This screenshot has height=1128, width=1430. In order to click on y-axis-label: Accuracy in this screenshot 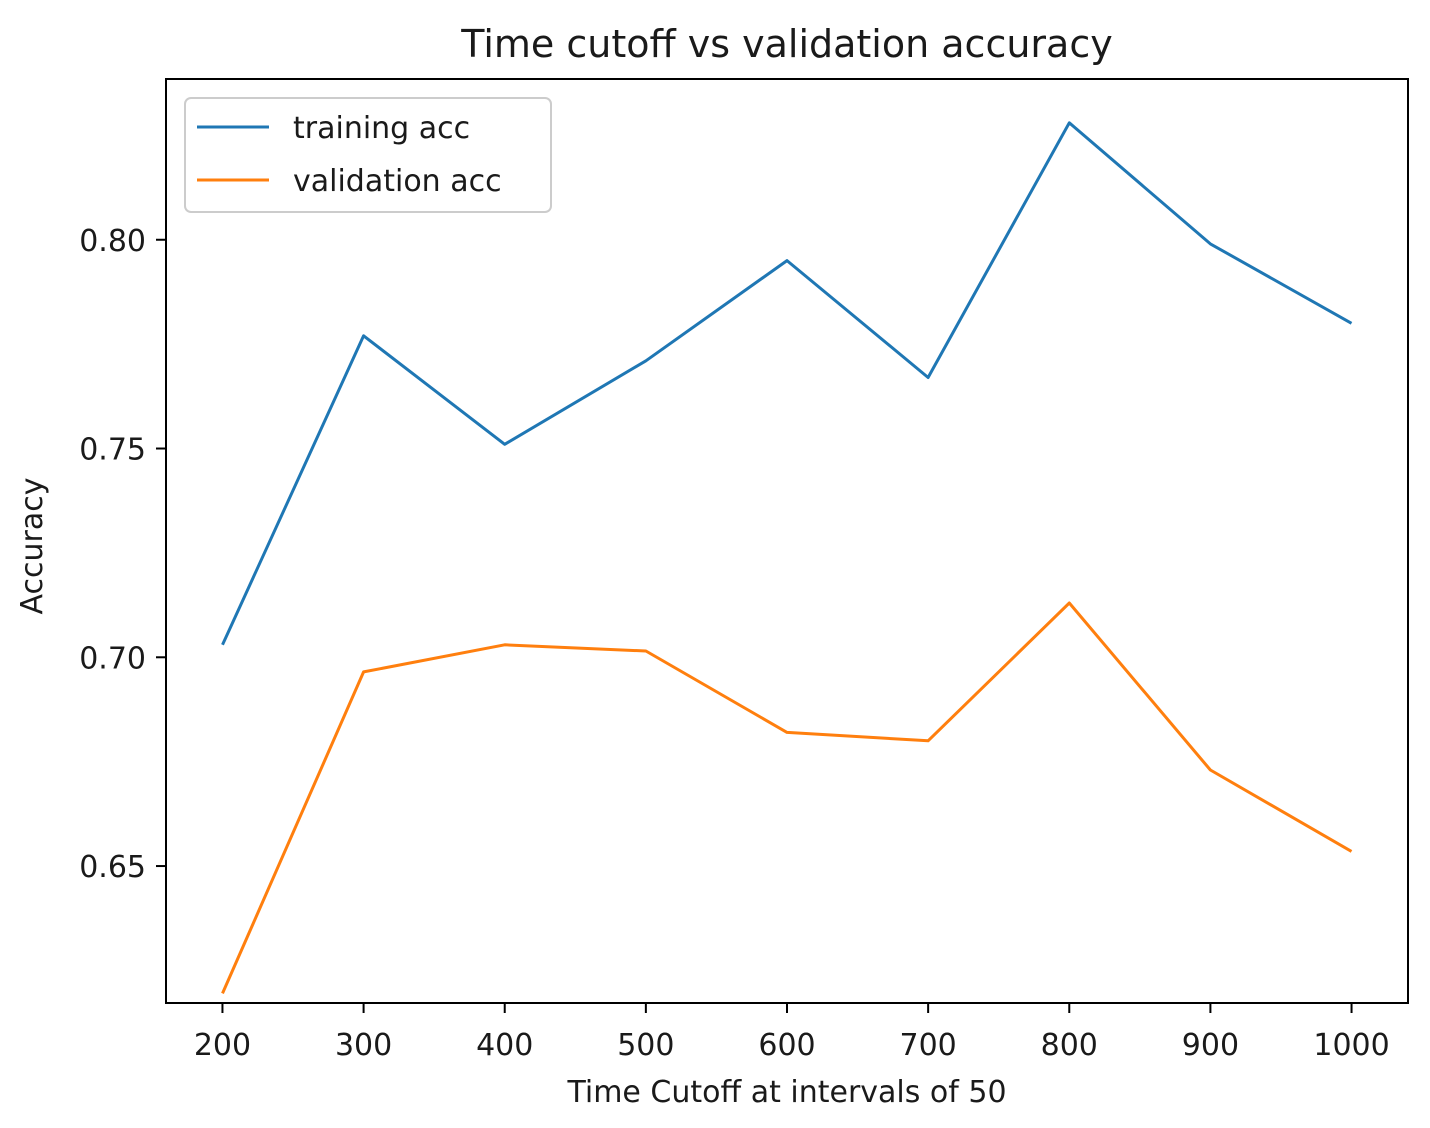, I will do `click(32, 546)`.